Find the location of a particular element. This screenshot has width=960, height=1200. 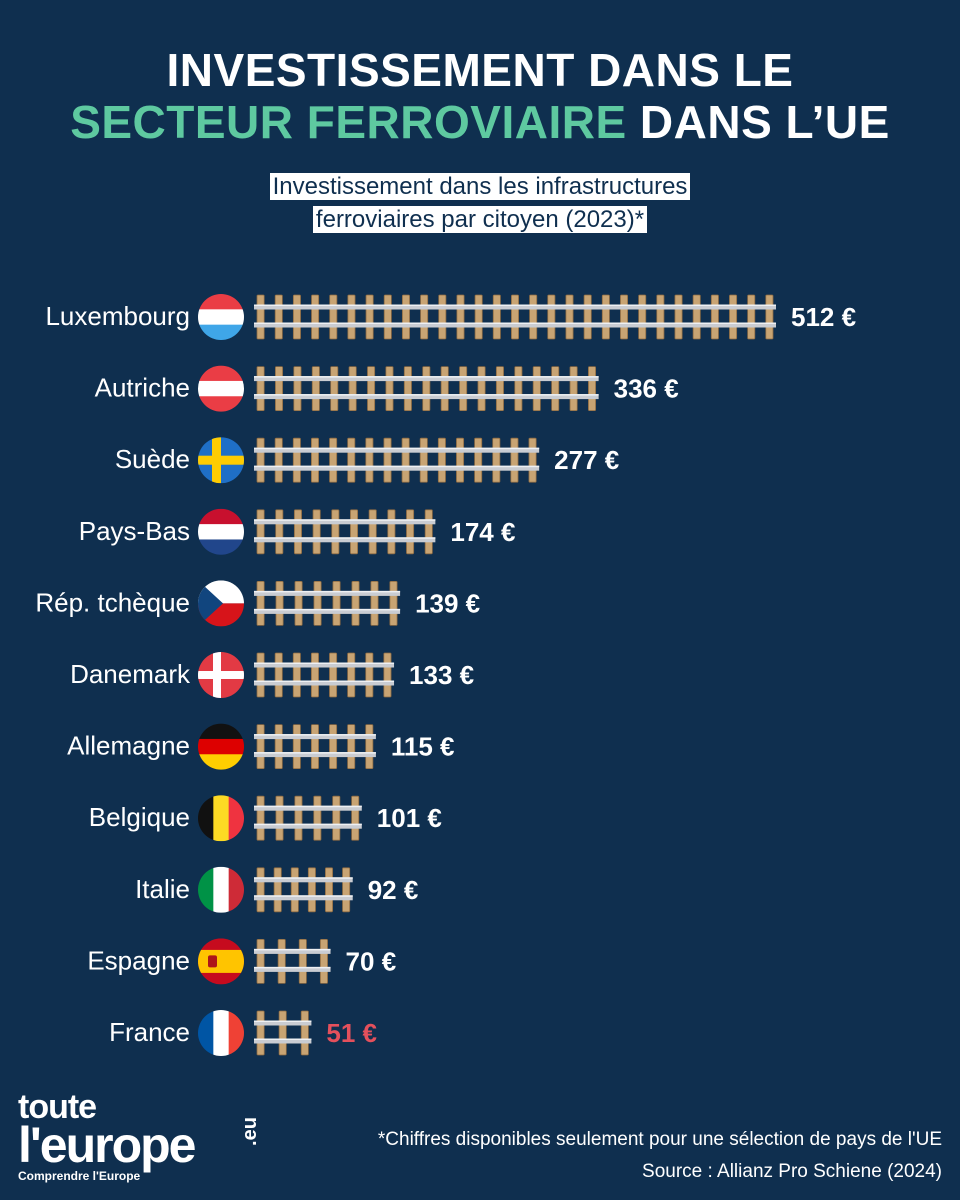

country-label-suede: Suède is located at coordinates (152, 459).